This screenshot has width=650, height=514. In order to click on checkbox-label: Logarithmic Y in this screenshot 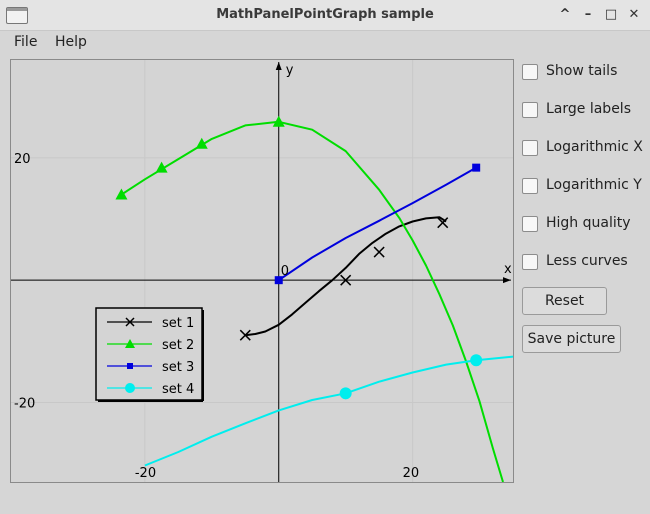, I will do `click(594, 185)`.